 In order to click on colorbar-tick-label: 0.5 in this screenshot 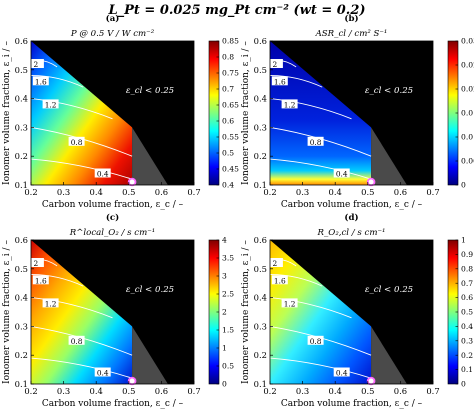, I will do `click(228, 366)`.